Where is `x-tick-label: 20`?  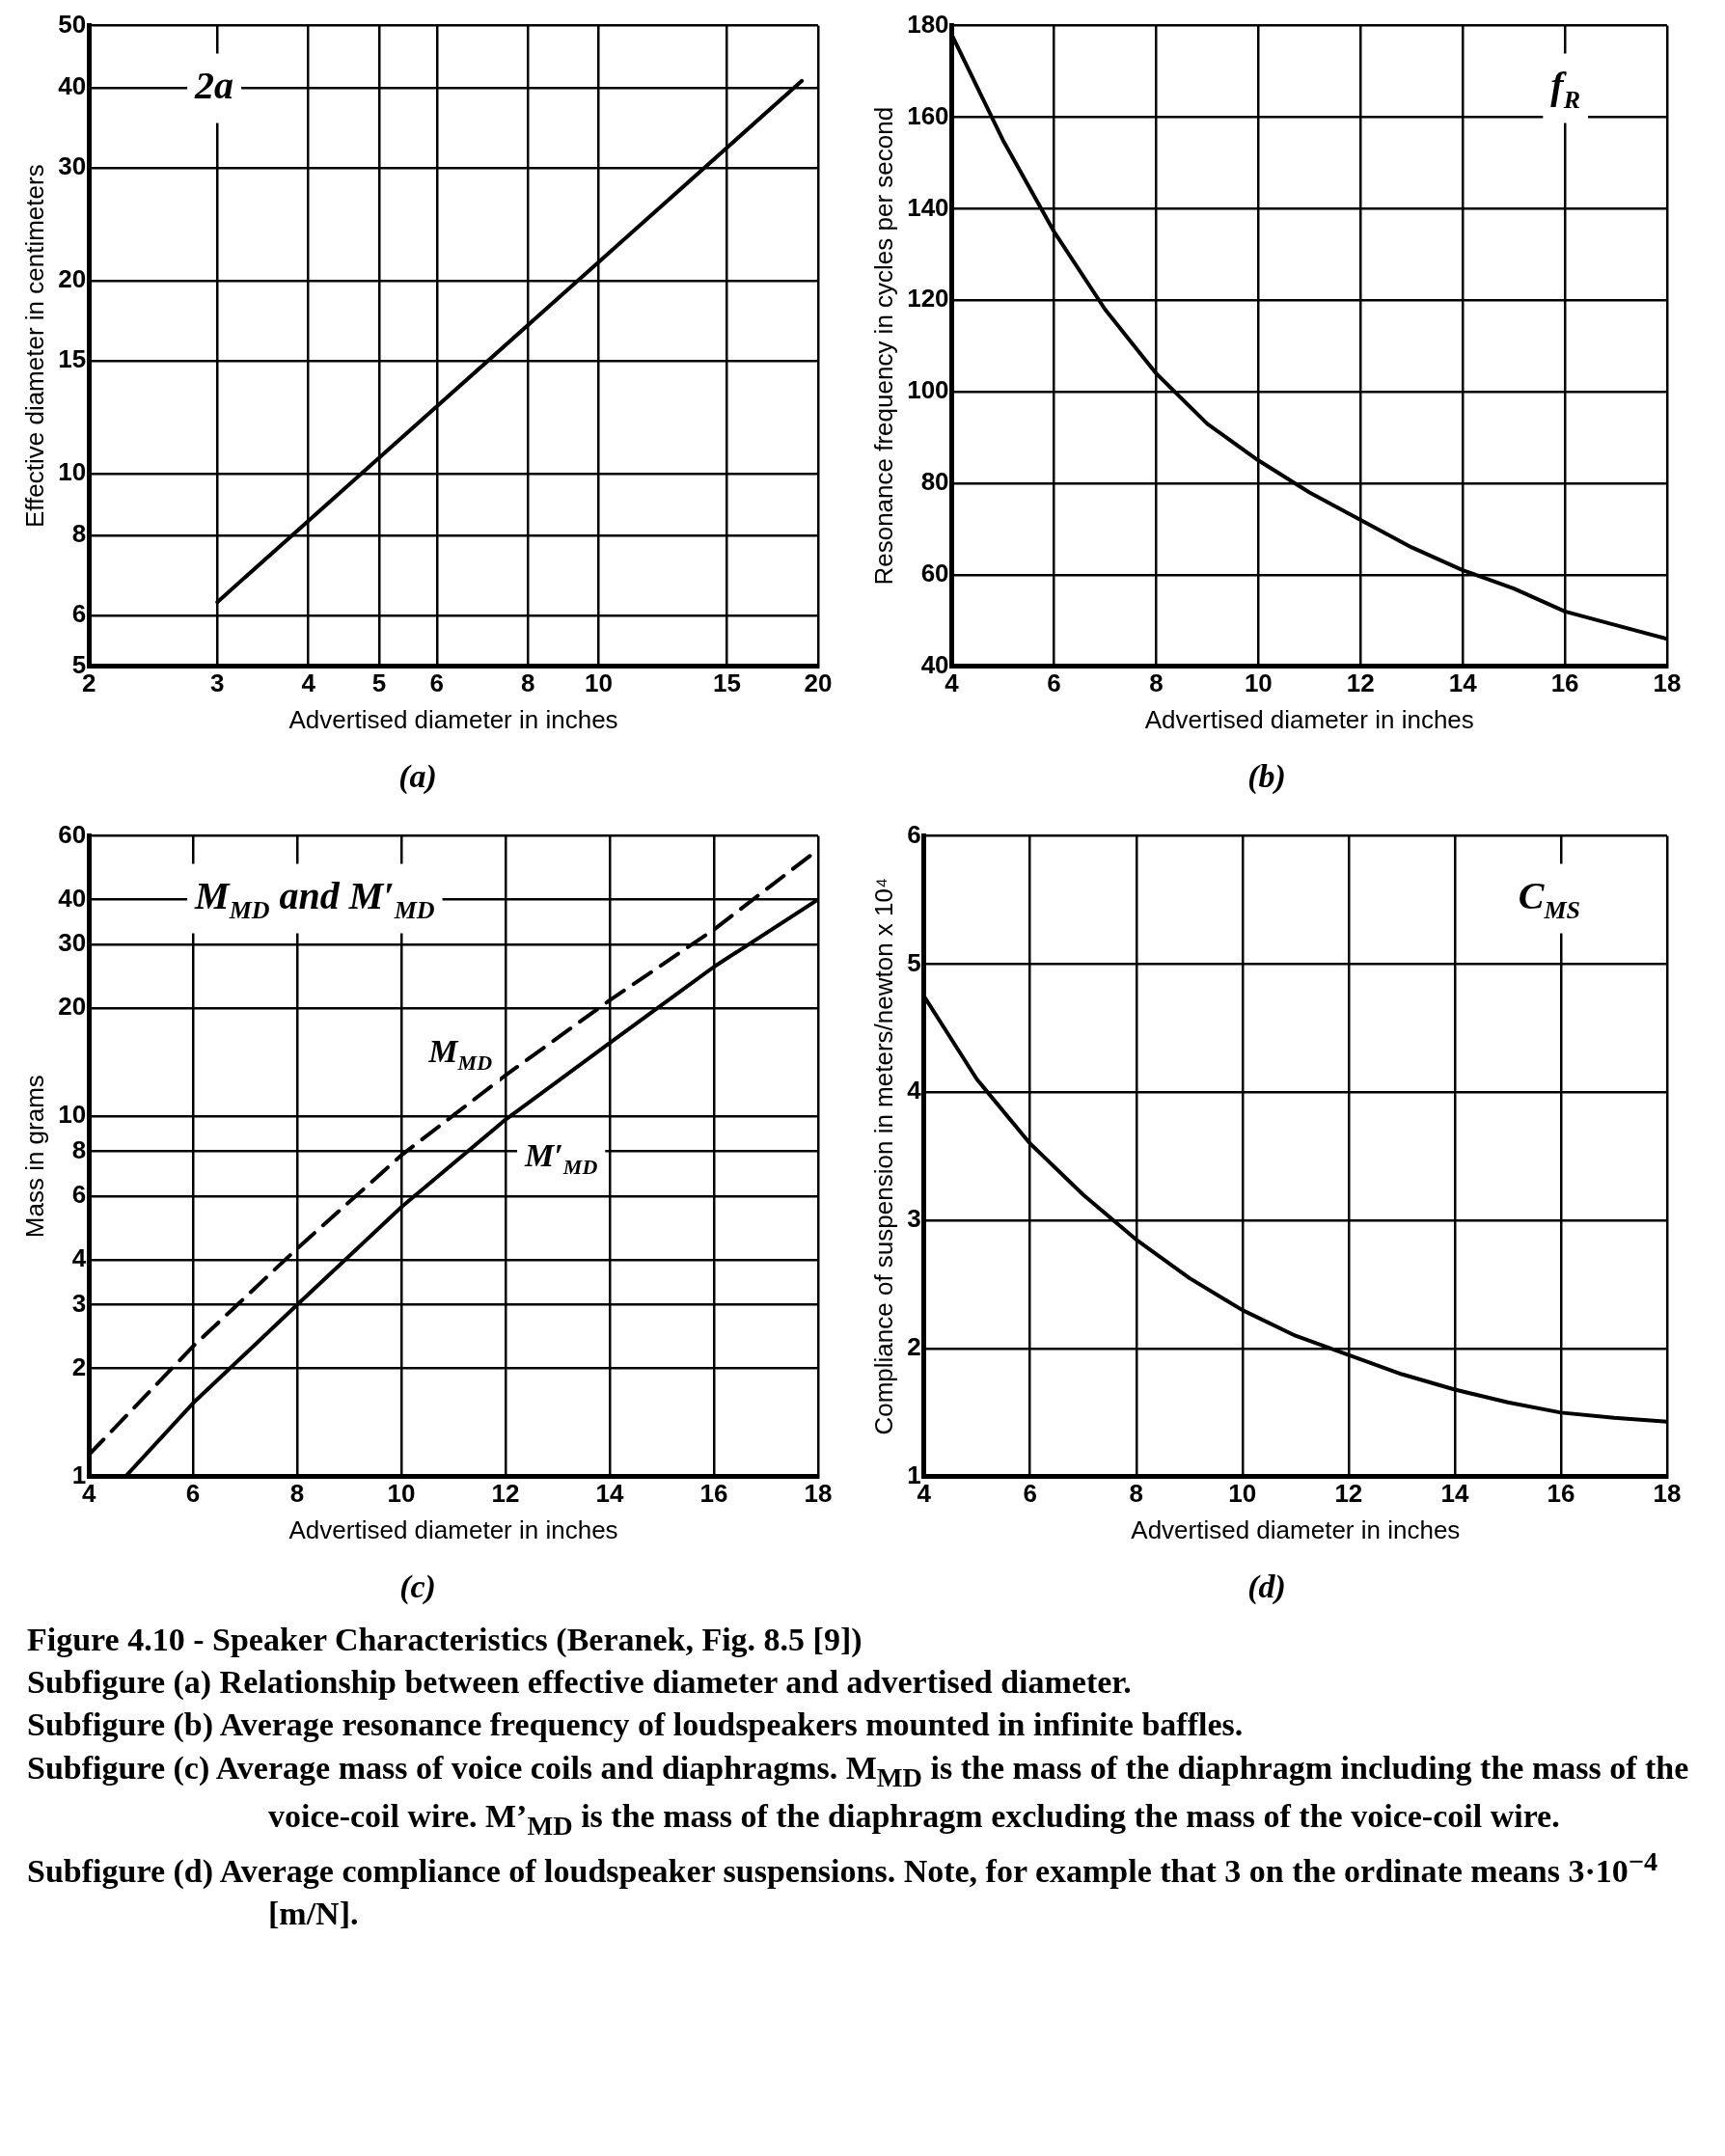 x-tick-label: 20 is located at coordinates (819, 682).